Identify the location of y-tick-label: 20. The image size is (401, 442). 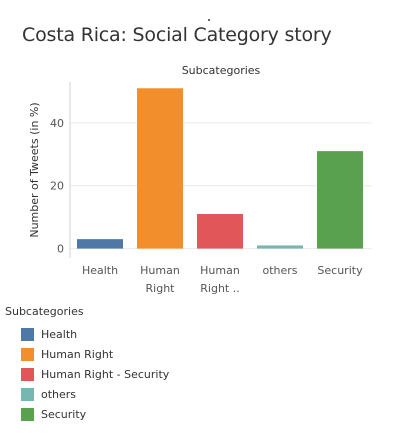
(57, 186).